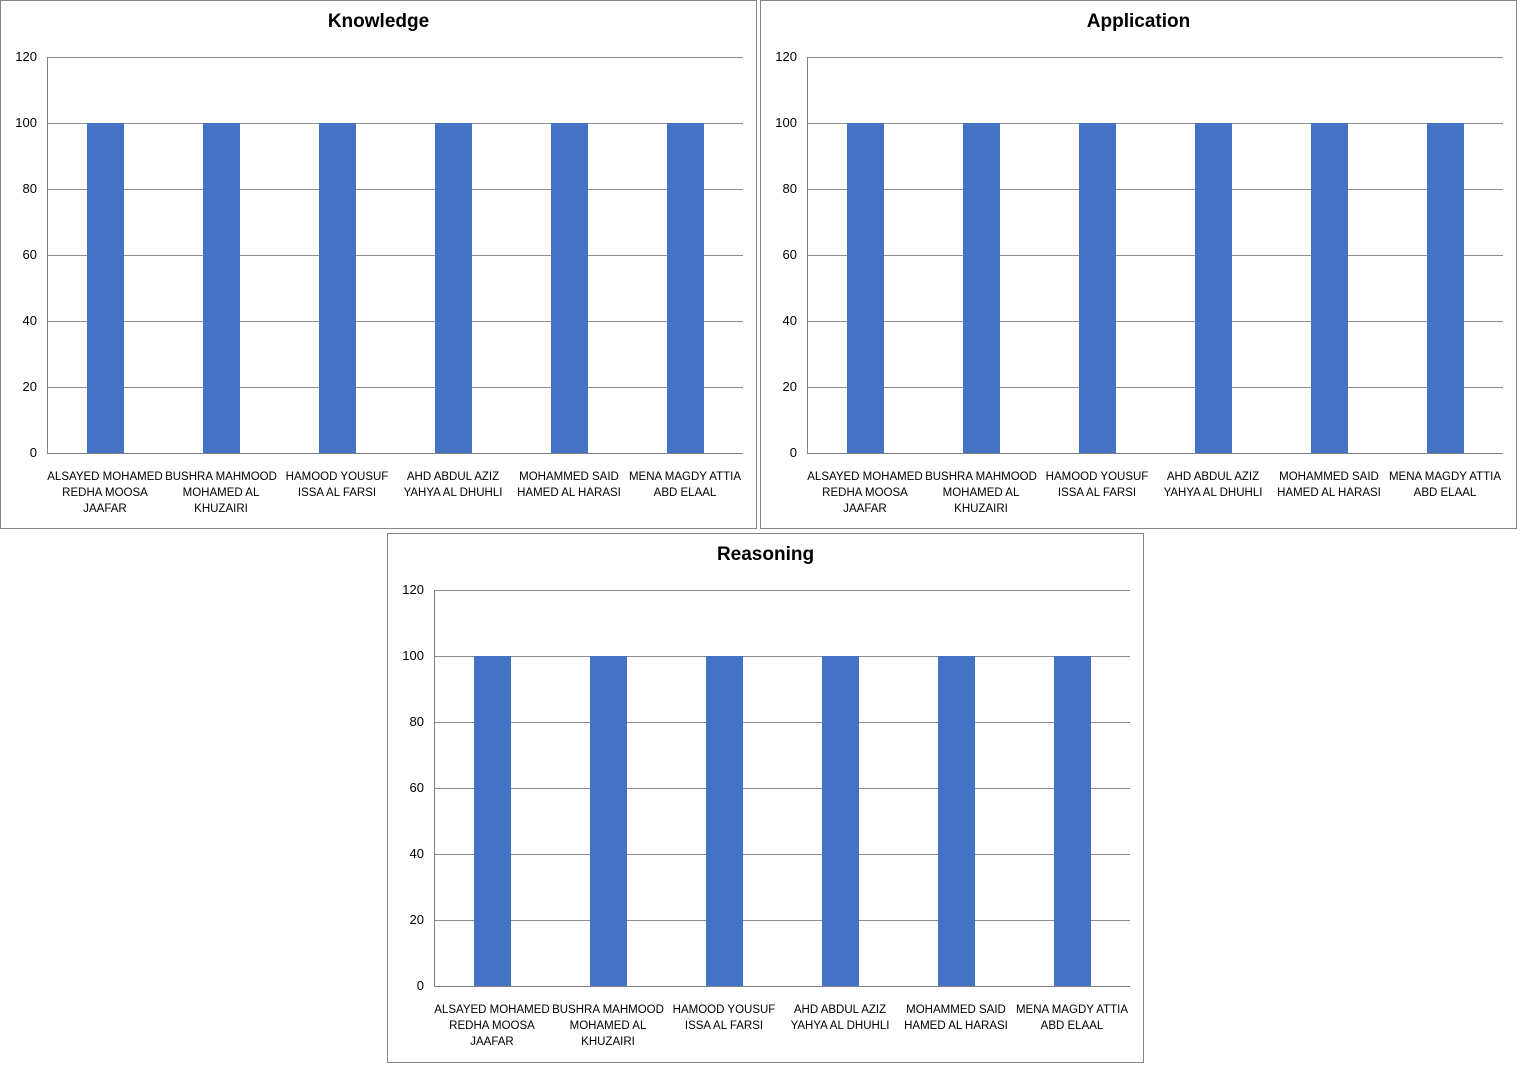 This screenshot has width=1520, height=1066. I want to click on chart-title: Application, so click(1138, 21).